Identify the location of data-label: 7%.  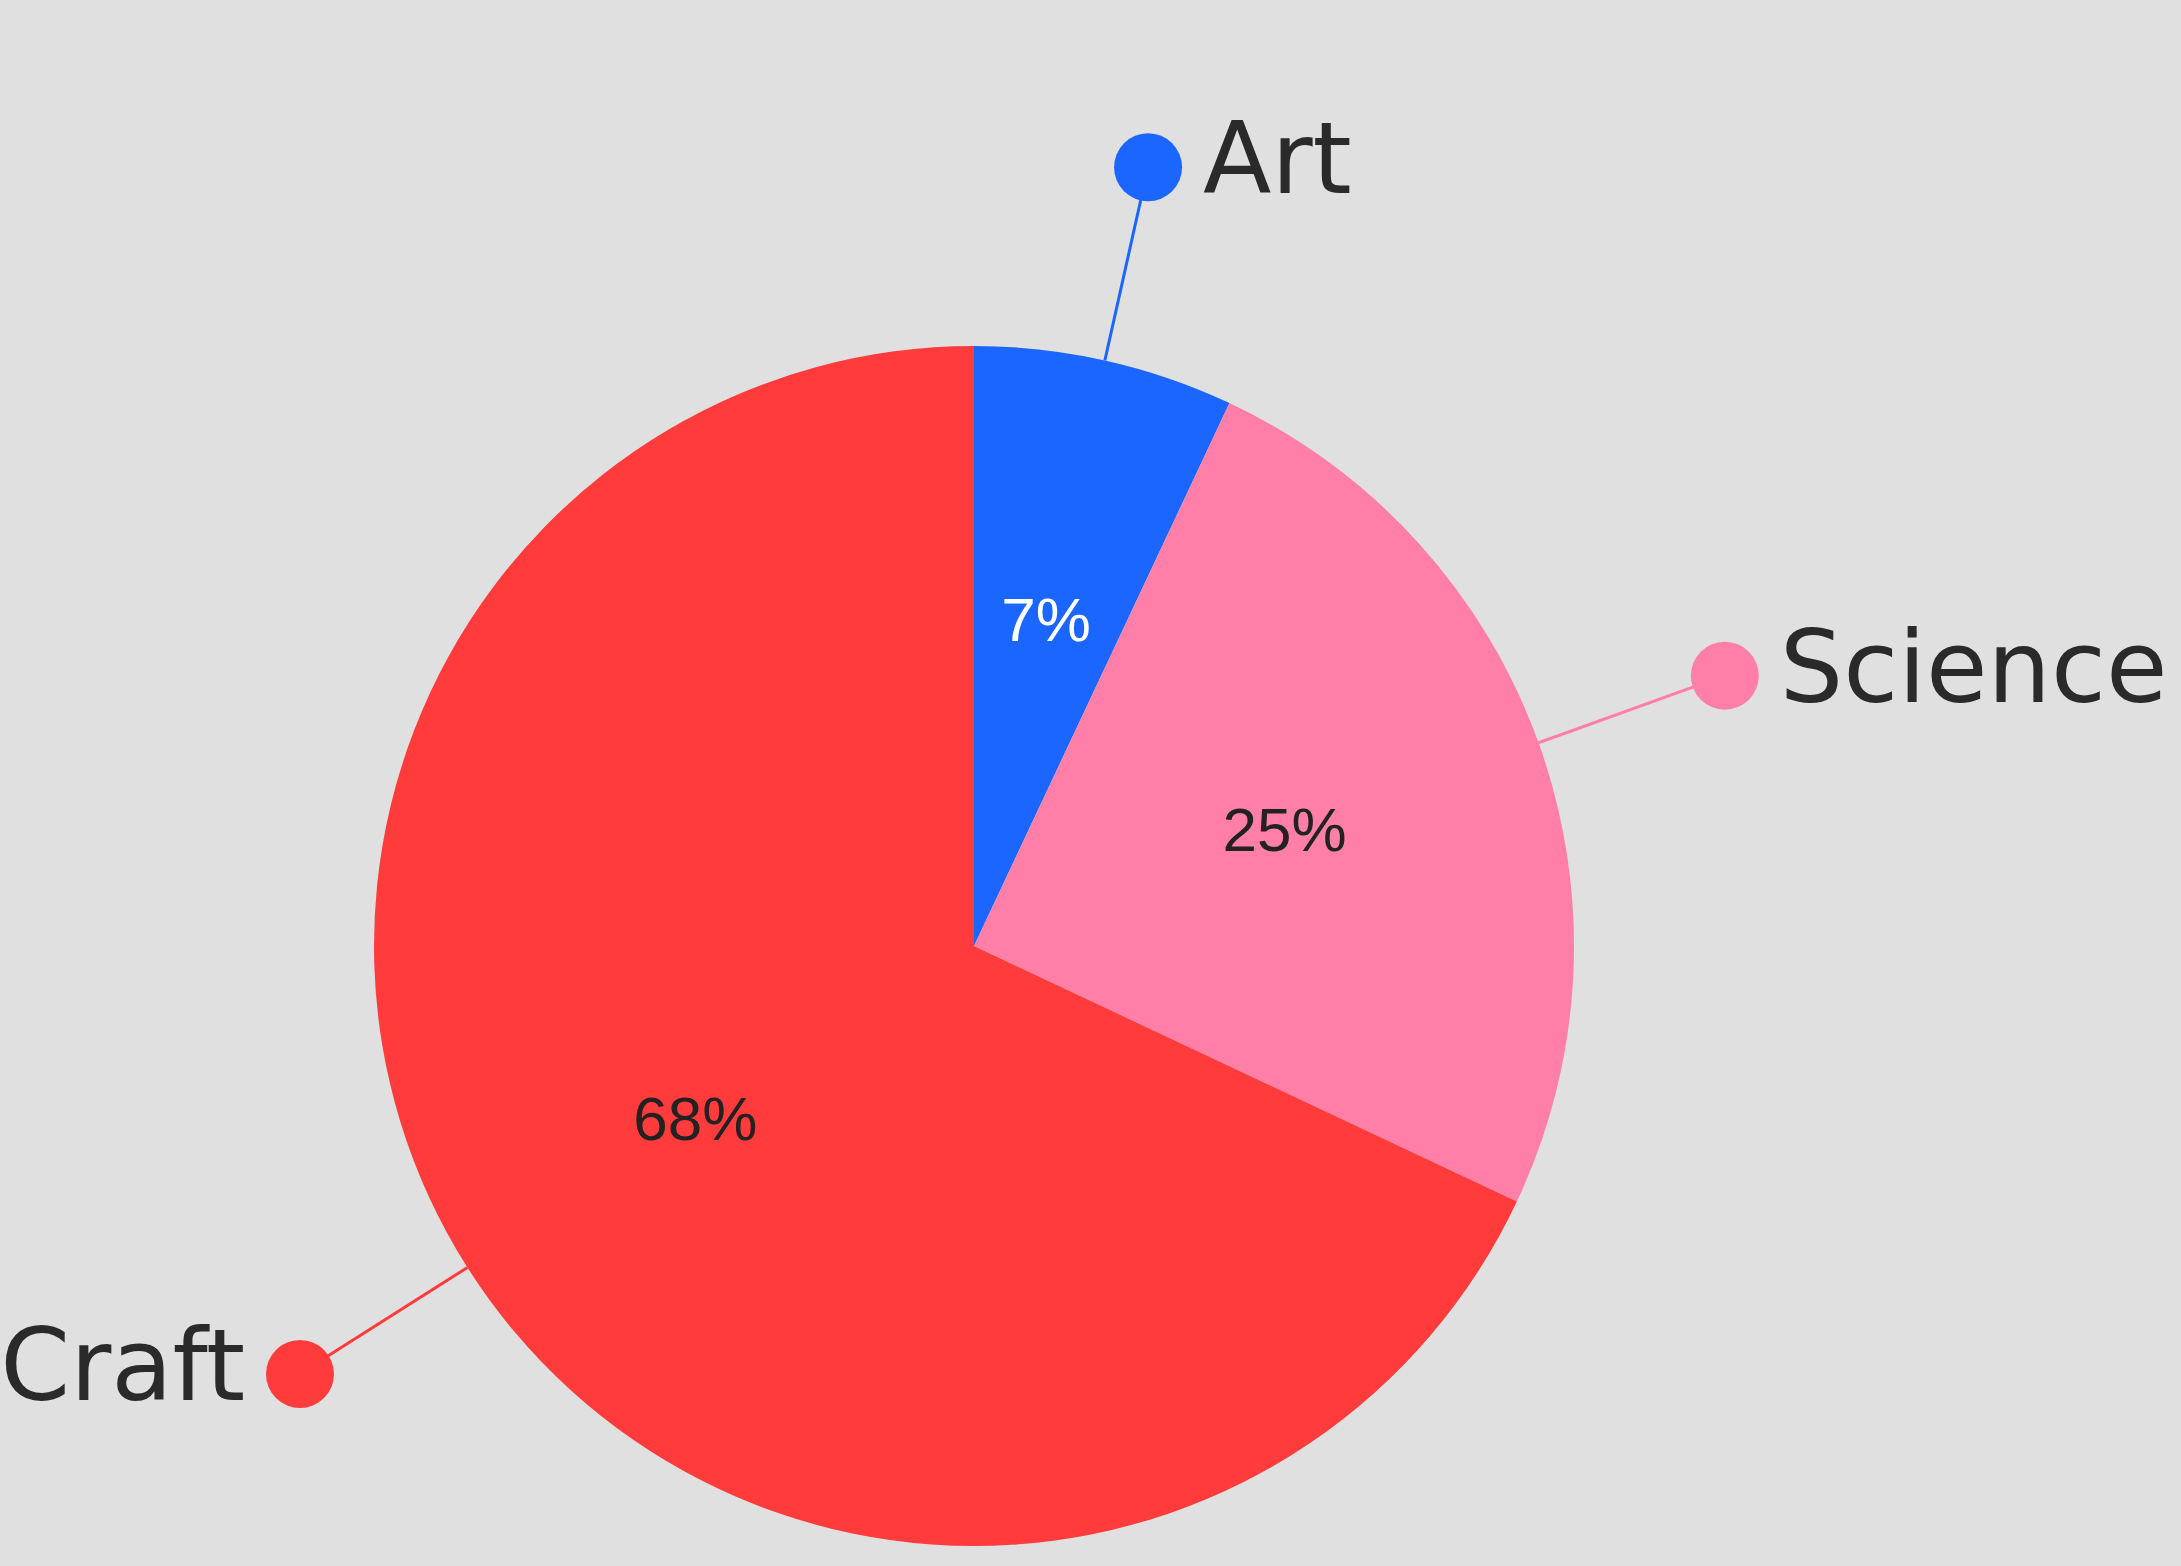
(1046, 620).